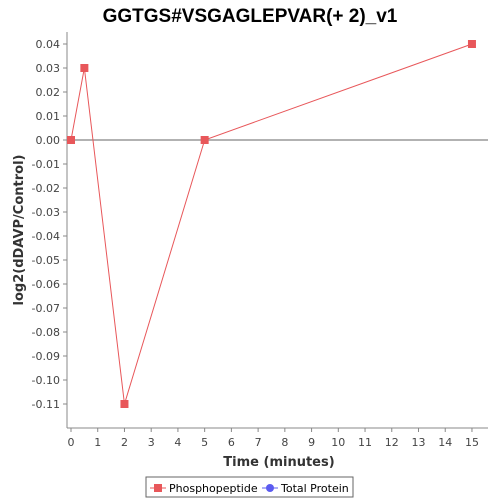 This screenshot has height=500, width=500. What do you see at coordinates (392, 442) in the screenshot?
I see `x-tick-label: 12` at bounding box center [392, 442].